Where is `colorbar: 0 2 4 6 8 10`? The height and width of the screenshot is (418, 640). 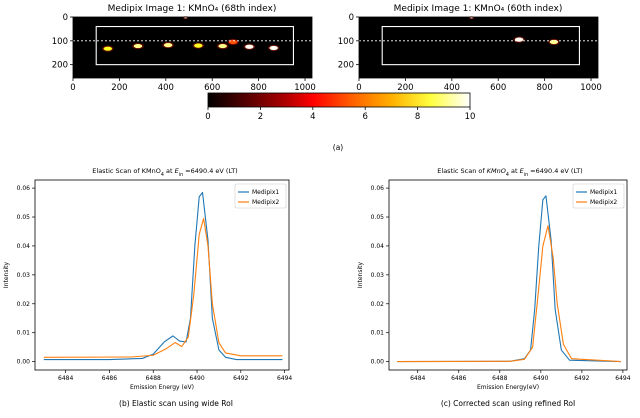
colorbar: 0 2 4 6 8 10 is located at coordinates (340, 107).